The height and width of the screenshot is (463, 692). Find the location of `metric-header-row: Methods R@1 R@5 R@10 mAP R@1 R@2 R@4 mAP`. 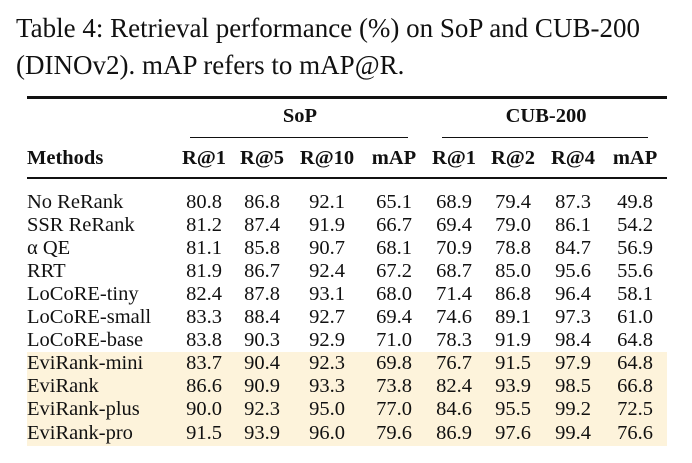

metric-header-row: Methods R@1 R@5 R@10 mAP R@1 R@2 R@4 mAP is located at coordinates (347, 158).